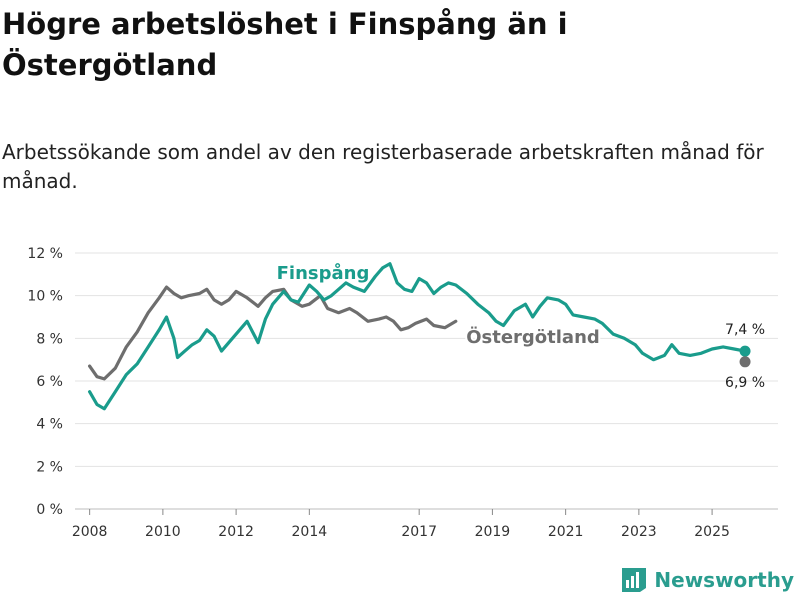  Describe the element at coordinates (712, 532) in the screenshot. I see `x-tick-label: 2025` at that location.